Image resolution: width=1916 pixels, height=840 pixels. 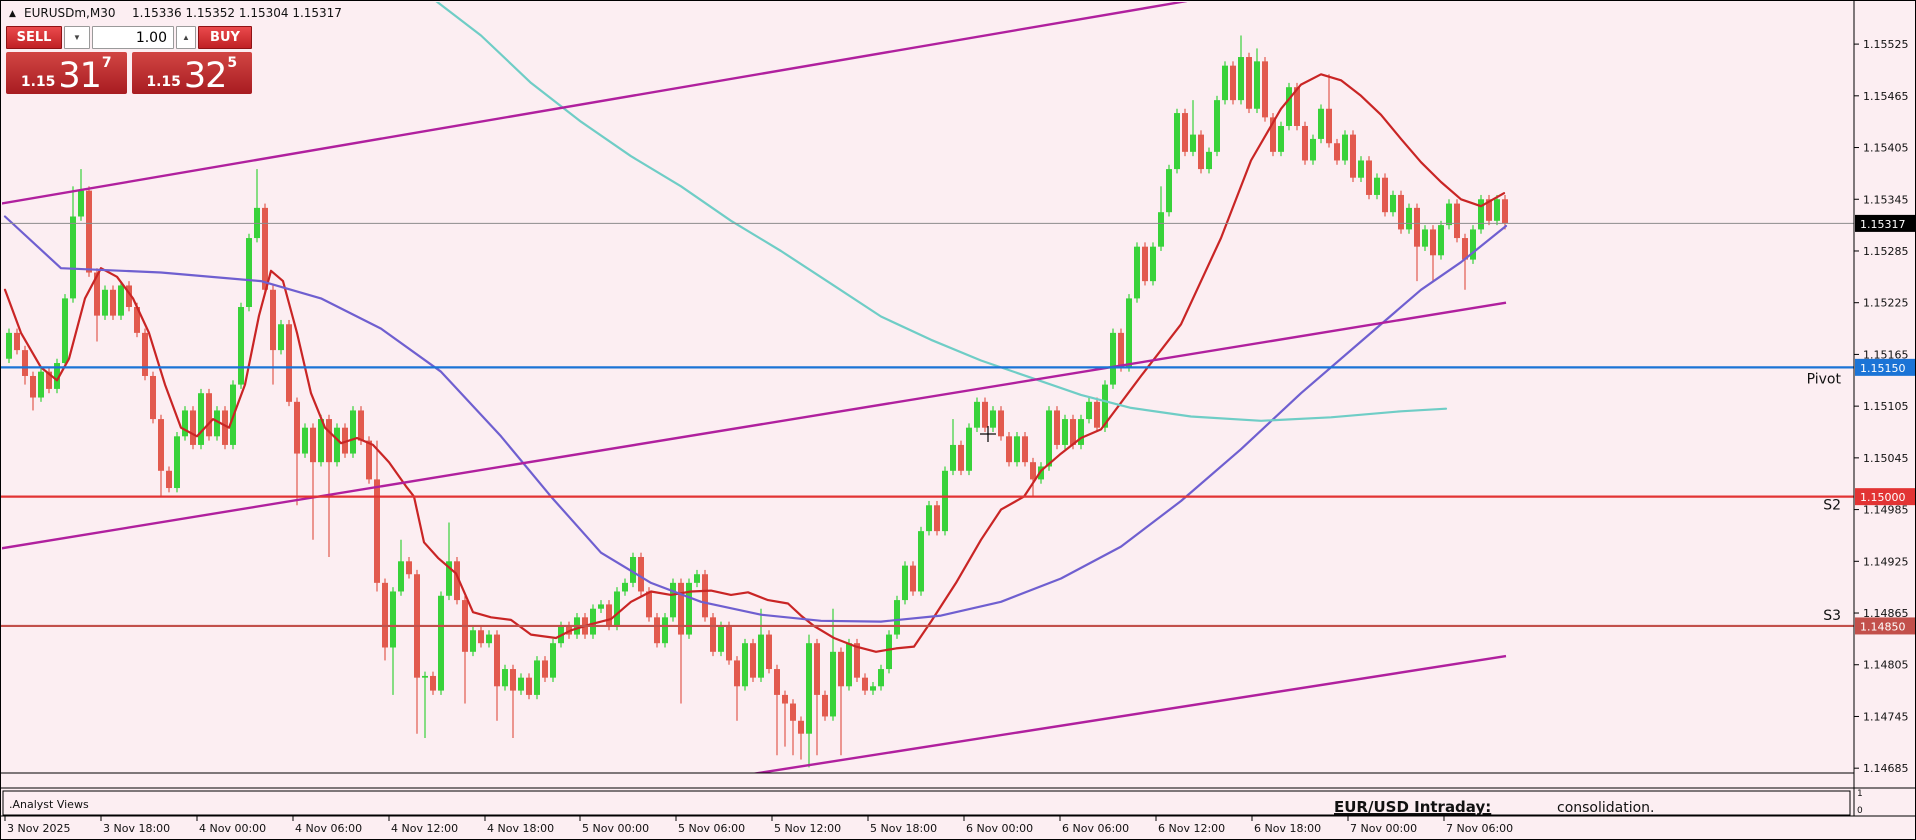 What do you see at coordinates (807, 828) in the screenshot?
I see `time-axis-label: 5 Nov 12:00` at bounding box center [807, 828].